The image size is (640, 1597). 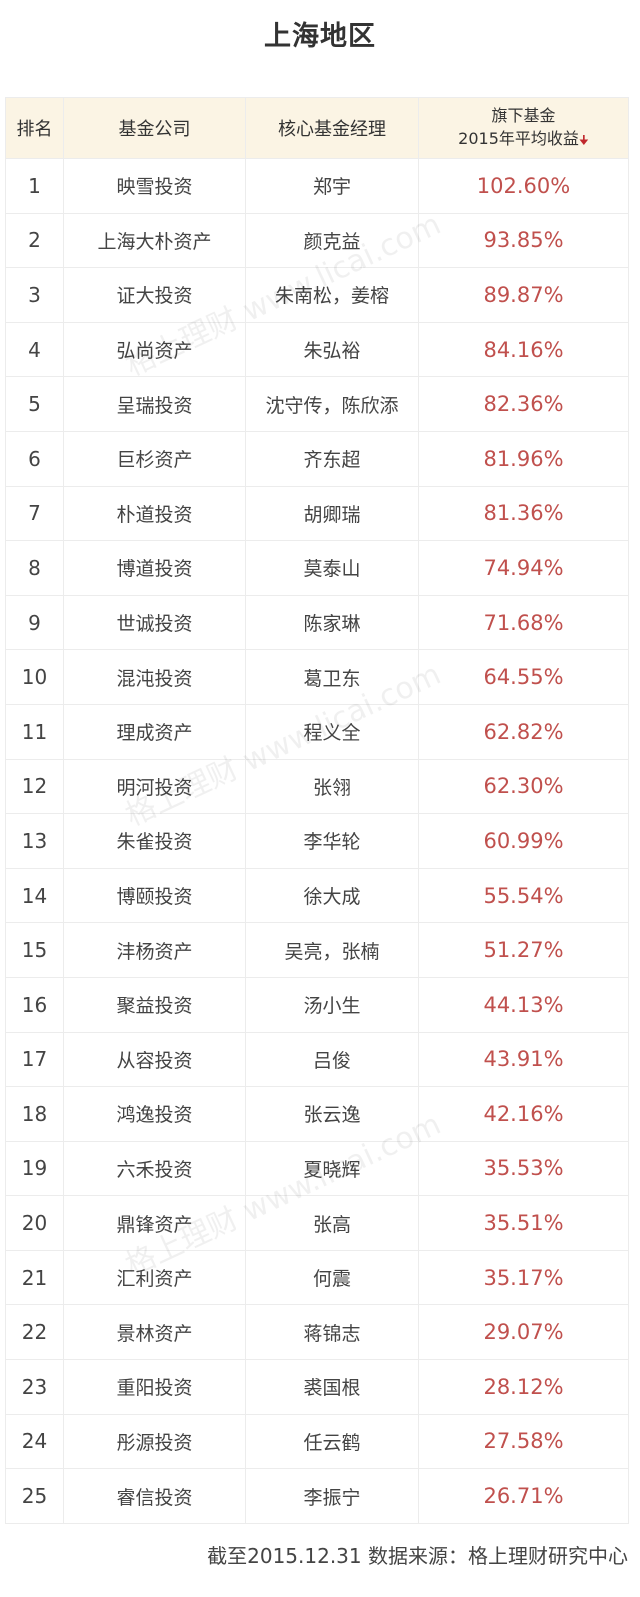 I want to click on manager-cell: 徐大成, so click(x=332, y=895).